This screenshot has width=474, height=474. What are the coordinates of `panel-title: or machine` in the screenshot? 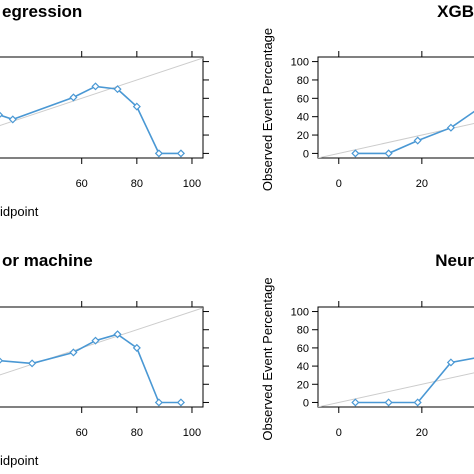 It's located at (47, 260).